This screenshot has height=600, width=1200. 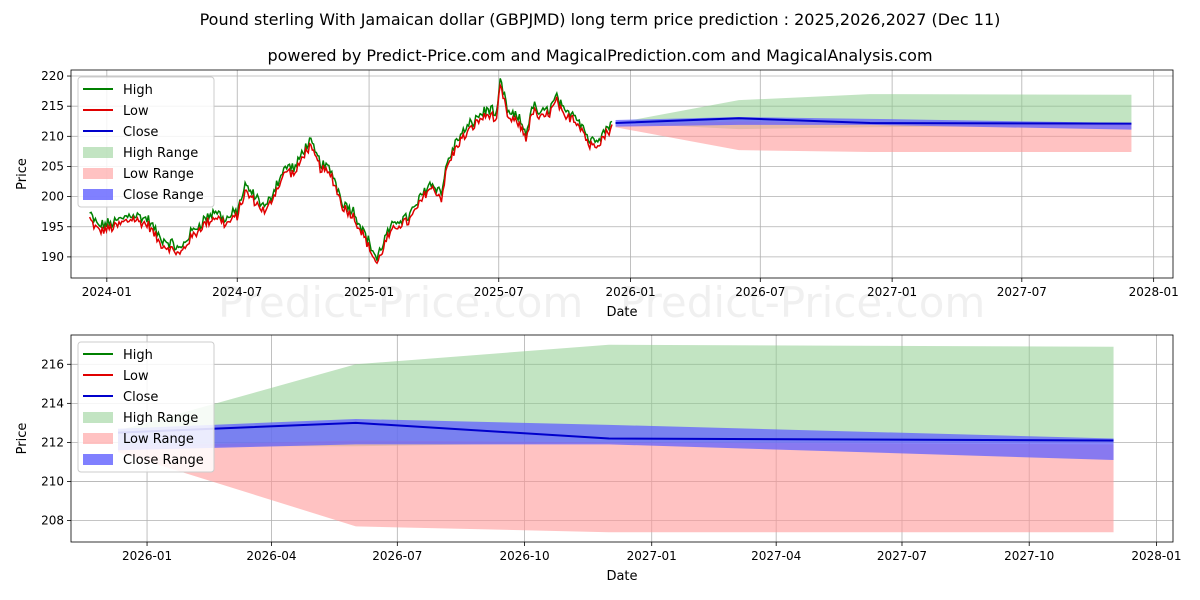 I want to click on x-tick-label: 2025-07, so click(x=499, y=292).